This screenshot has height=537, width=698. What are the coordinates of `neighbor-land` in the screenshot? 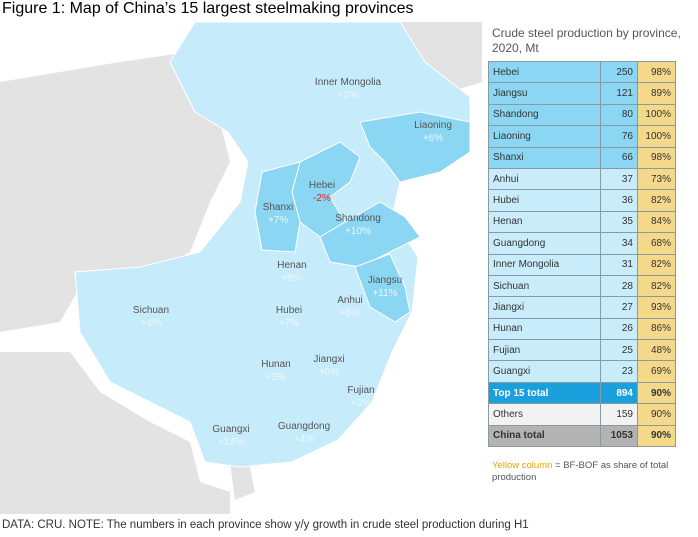 It's located at (115, 433).